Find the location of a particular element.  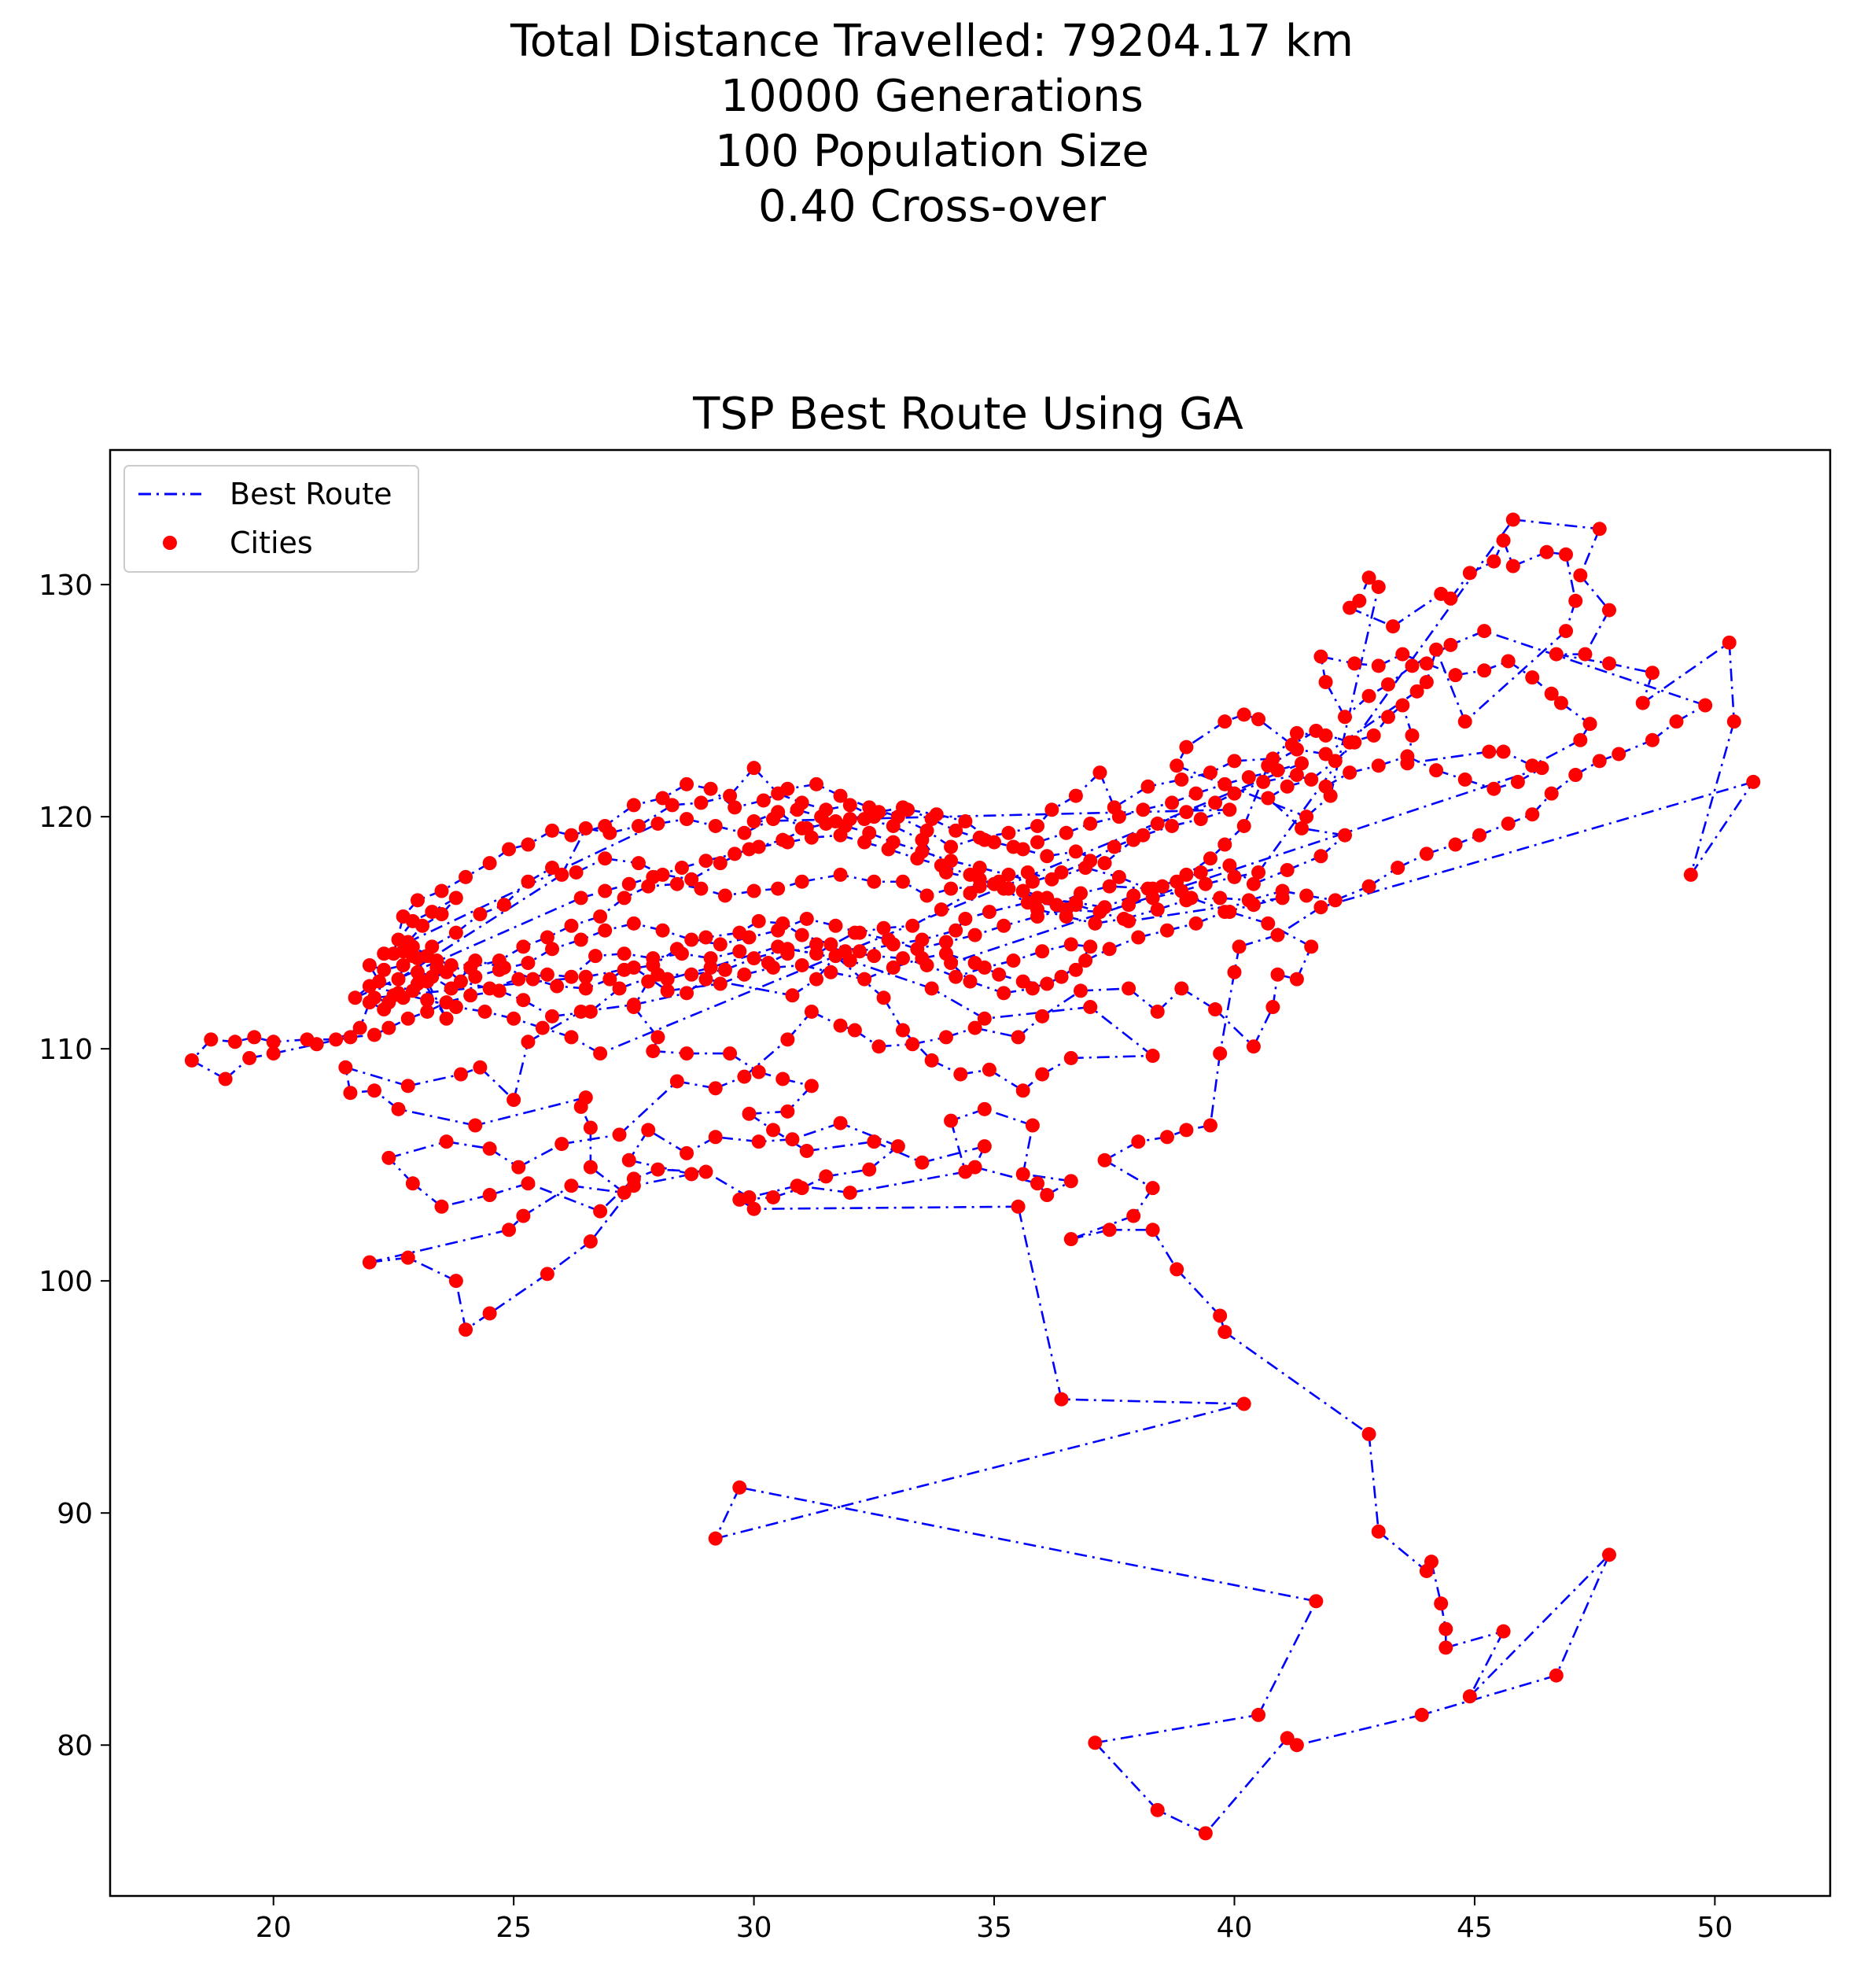

y-tick-label: 90 is located at coordinates (75, 1514).